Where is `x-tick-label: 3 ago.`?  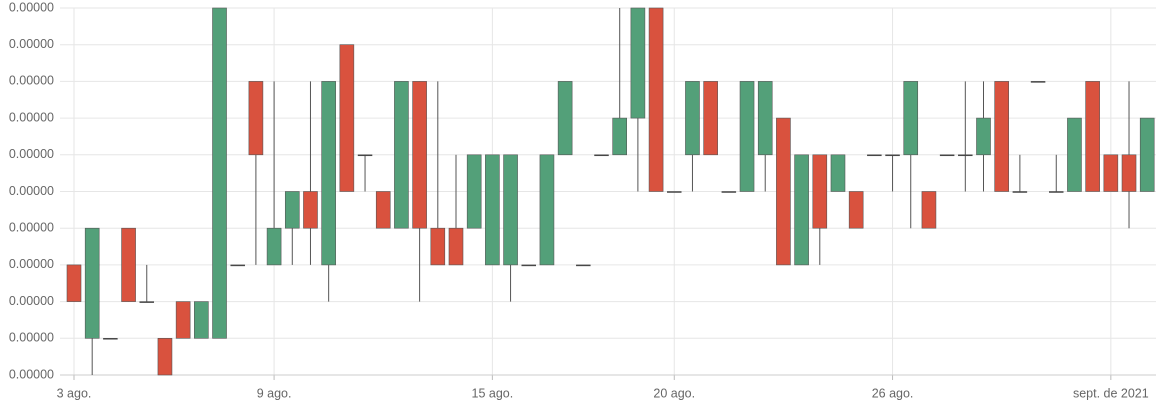
x-tick-label: 3 ago. is located at coordinates (74, 393).